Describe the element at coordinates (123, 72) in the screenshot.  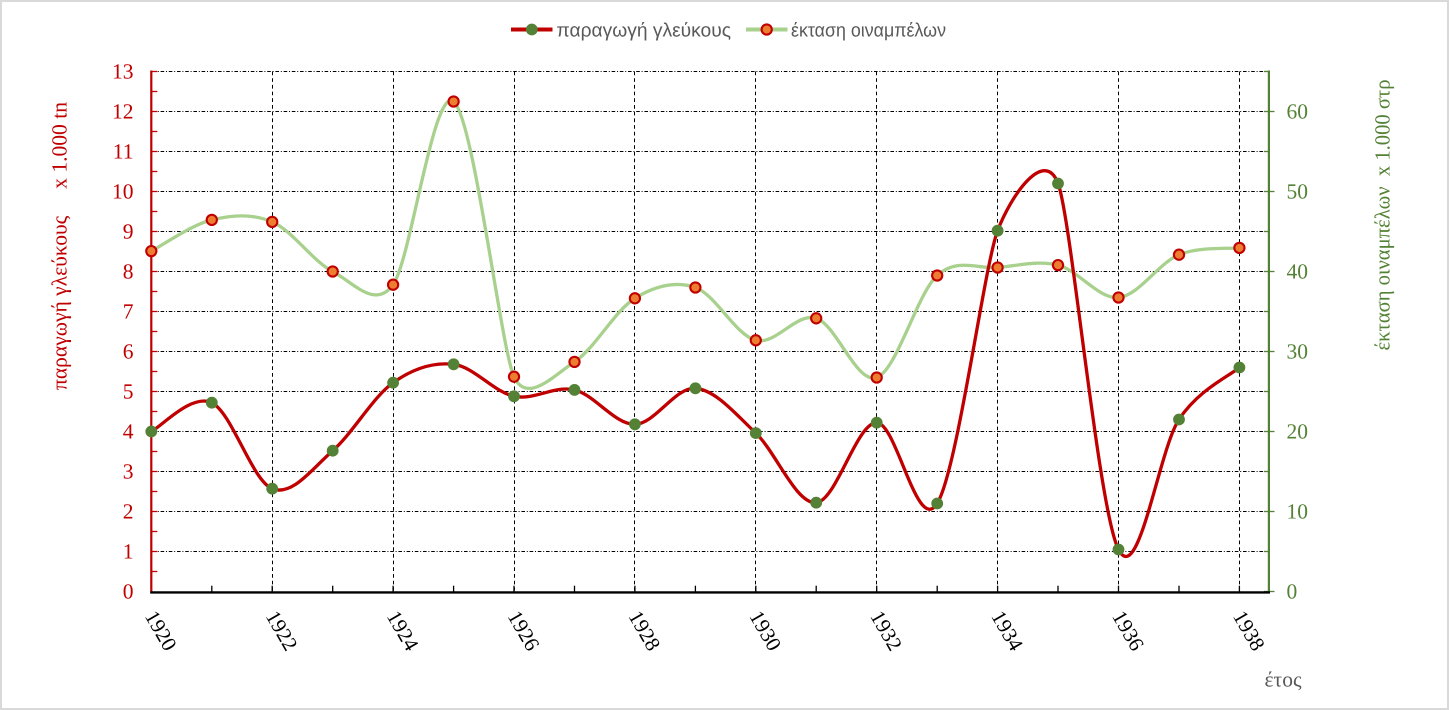
I see `svg-text: 13` at that location.